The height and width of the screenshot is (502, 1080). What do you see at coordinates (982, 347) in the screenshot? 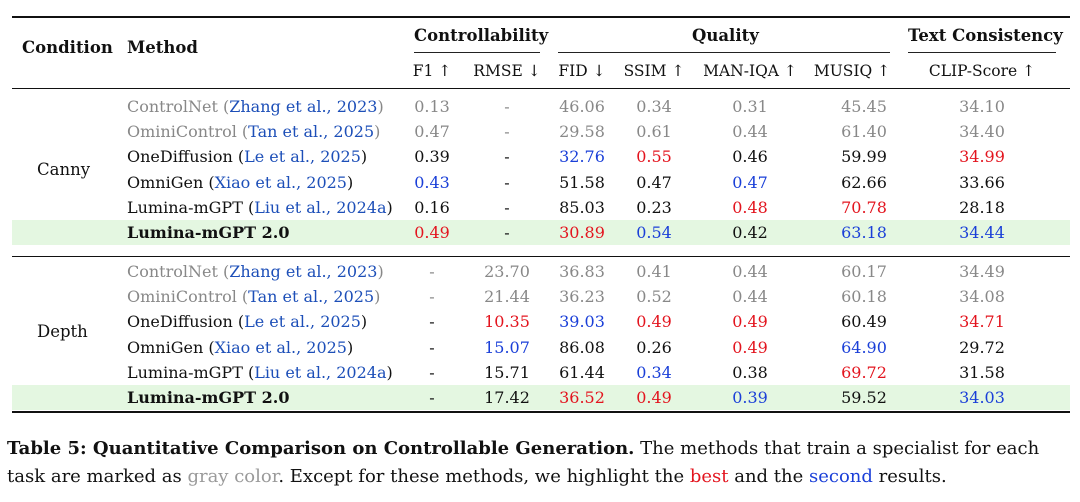
I see `value-cell: 29.72` at bounding box center [982, 347].